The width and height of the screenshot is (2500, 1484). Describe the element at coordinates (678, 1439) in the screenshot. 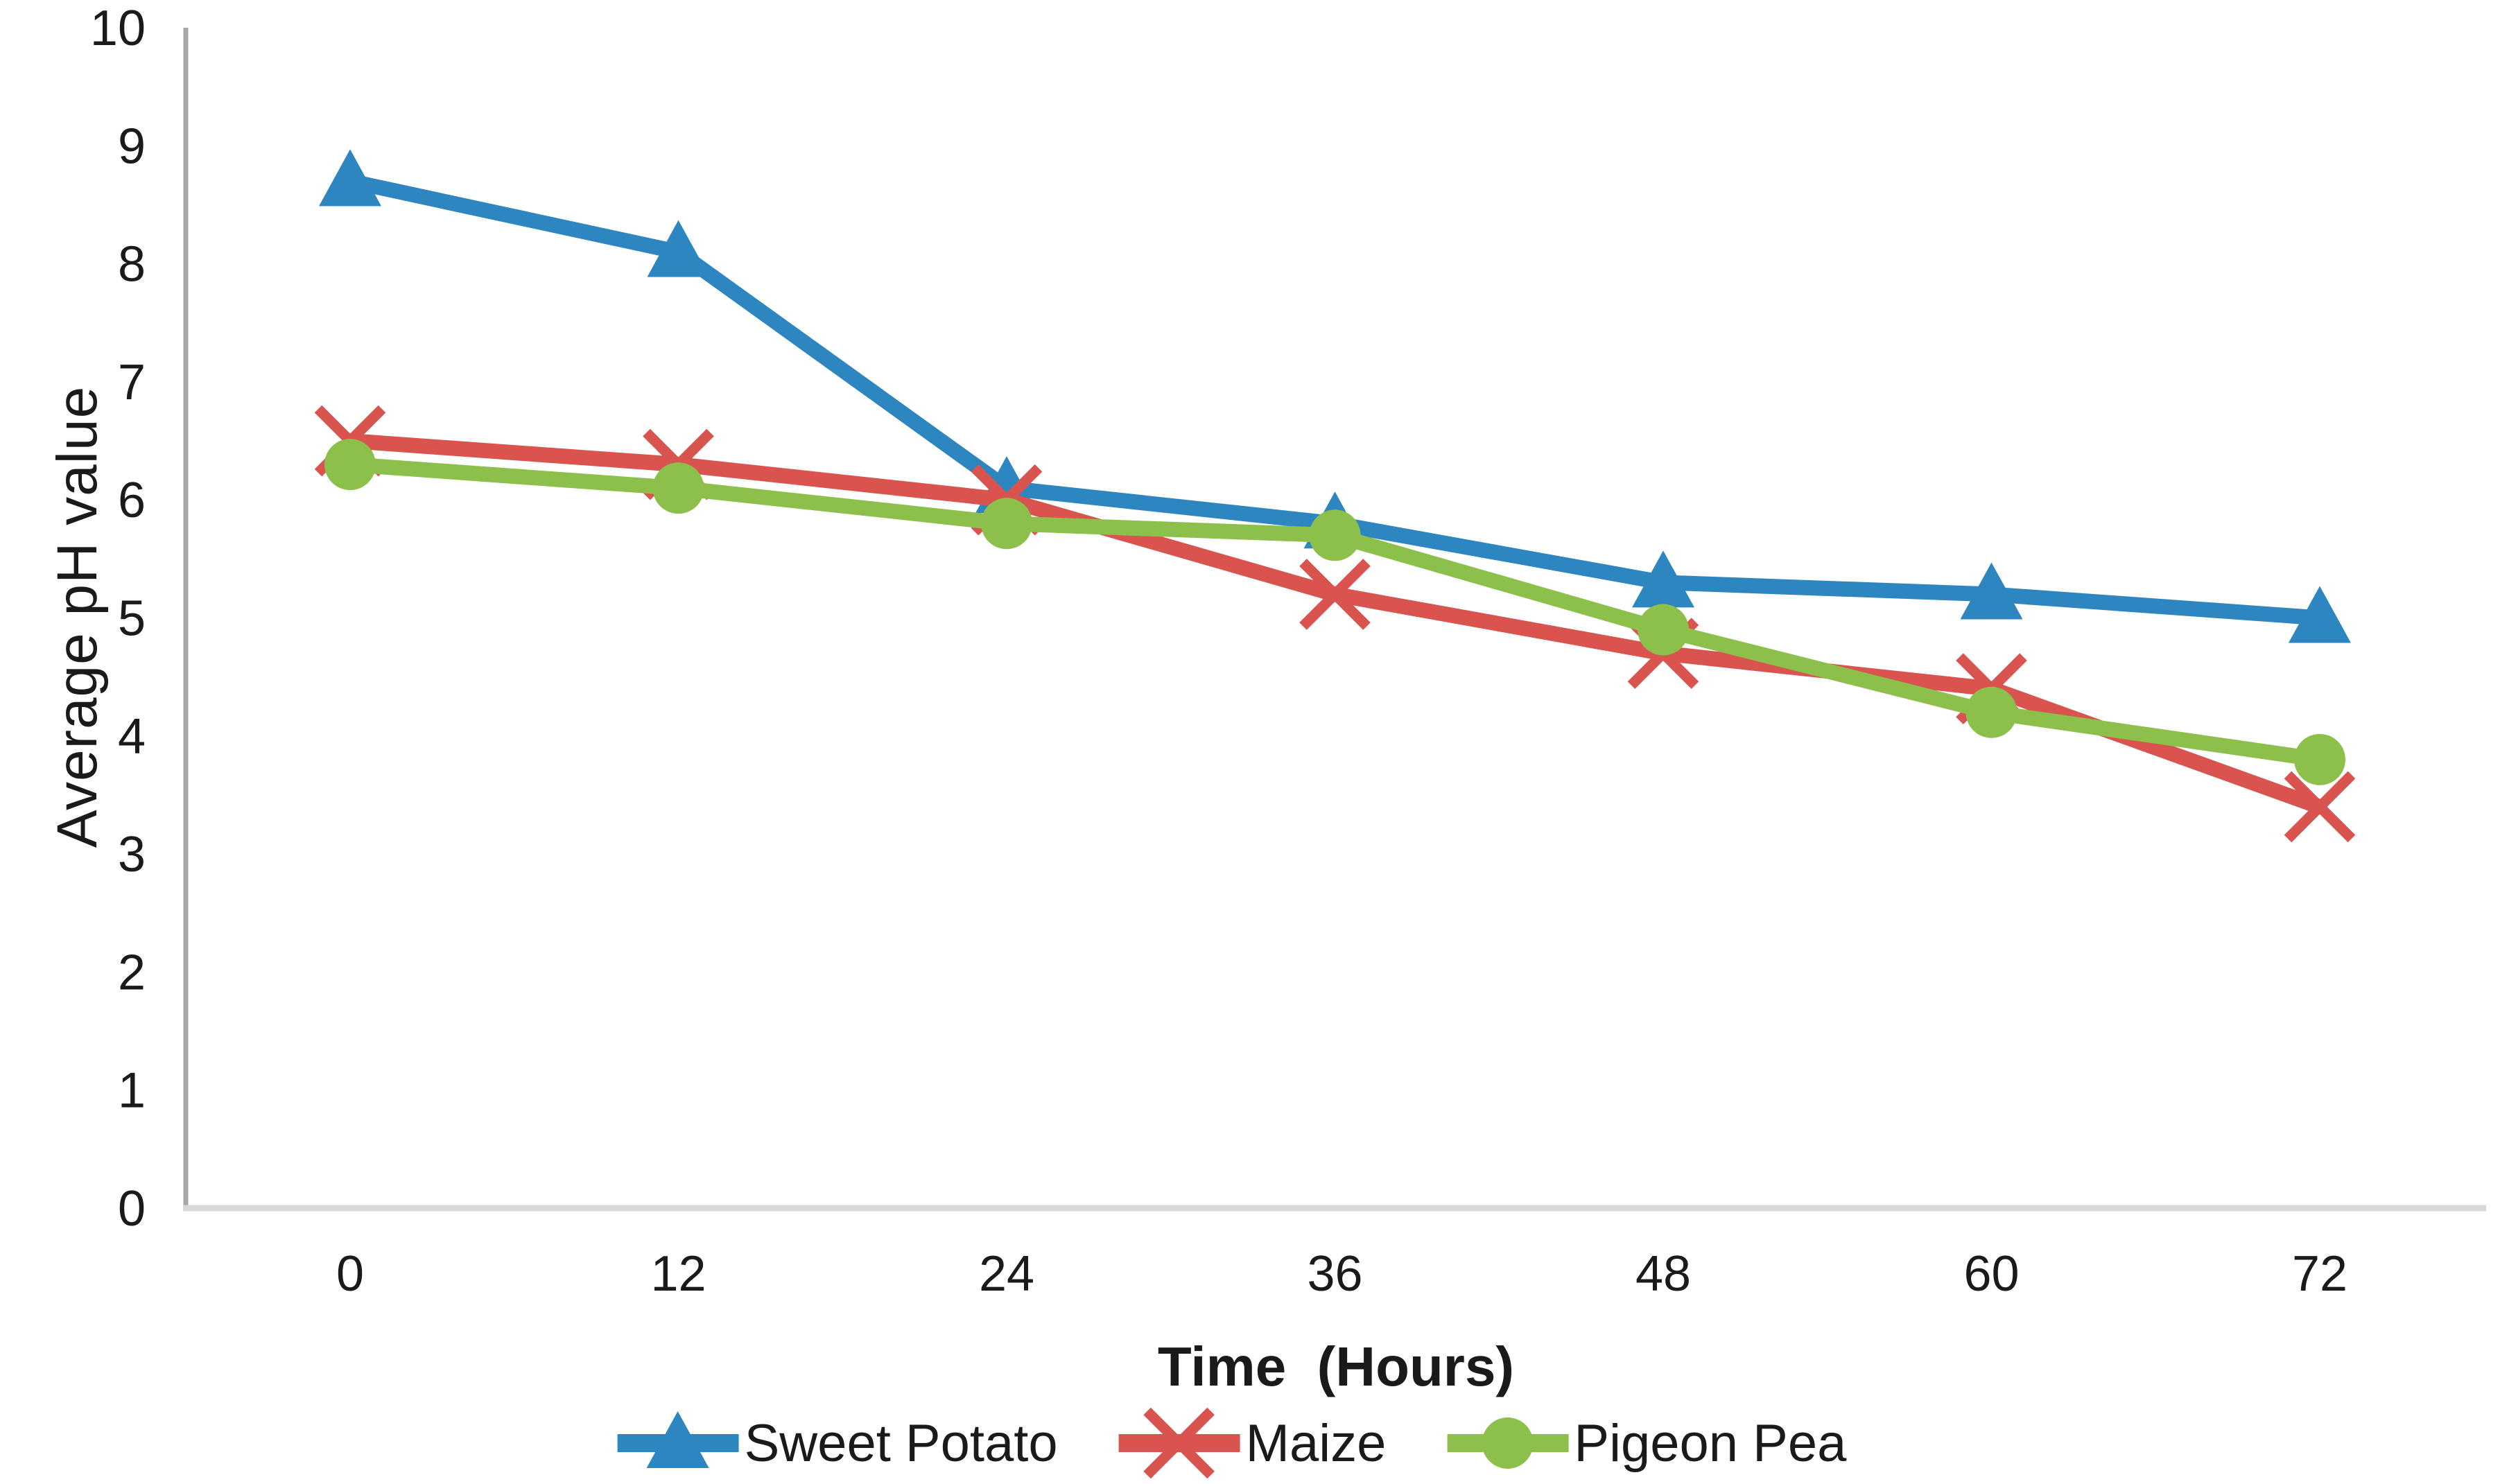

I see `legend-marker-triangle-icon` at that location.